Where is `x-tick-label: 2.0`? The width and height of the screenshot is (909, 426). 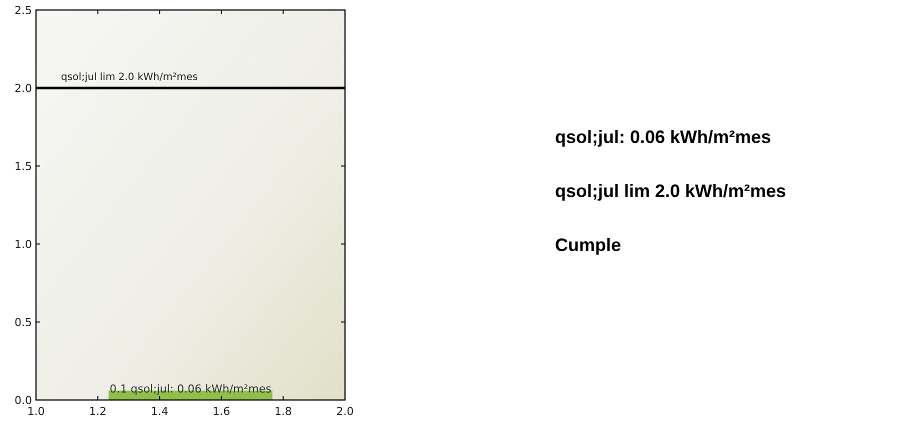
x-tick-label: 2.0 is located at coordinates (345, 411).